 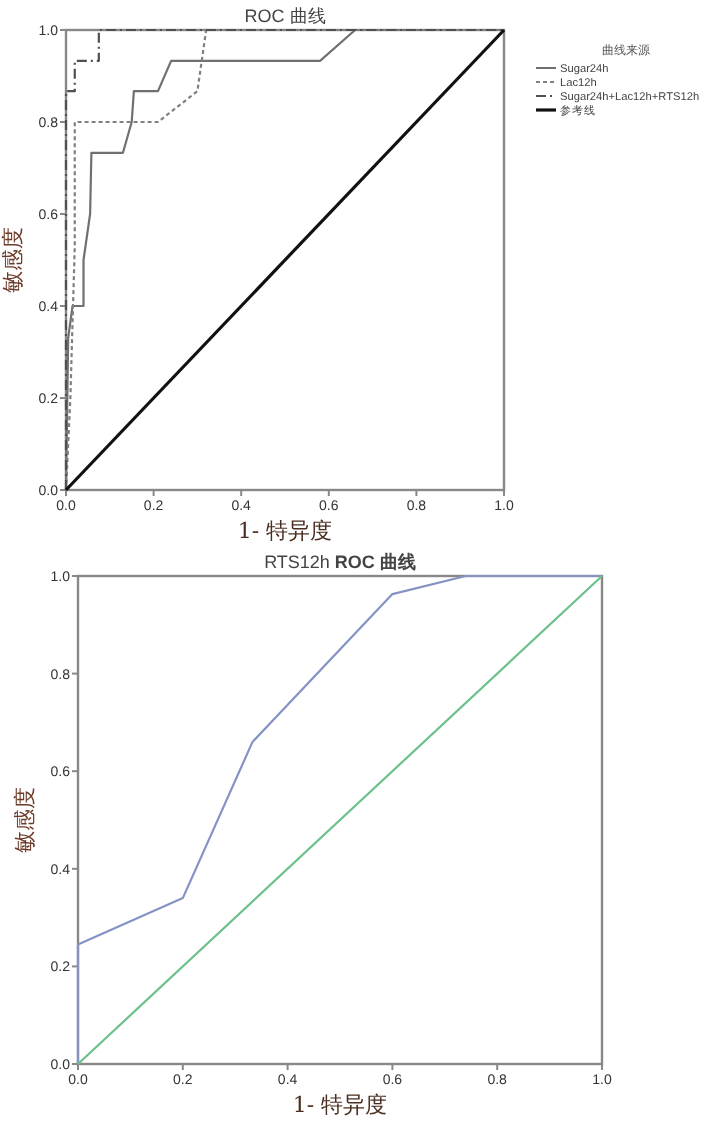 What do you see at coordinates (340, 562) in the screenshot?
I see `chart-title: RTS12h ROC 曲线` at bounding box center [340, 562].